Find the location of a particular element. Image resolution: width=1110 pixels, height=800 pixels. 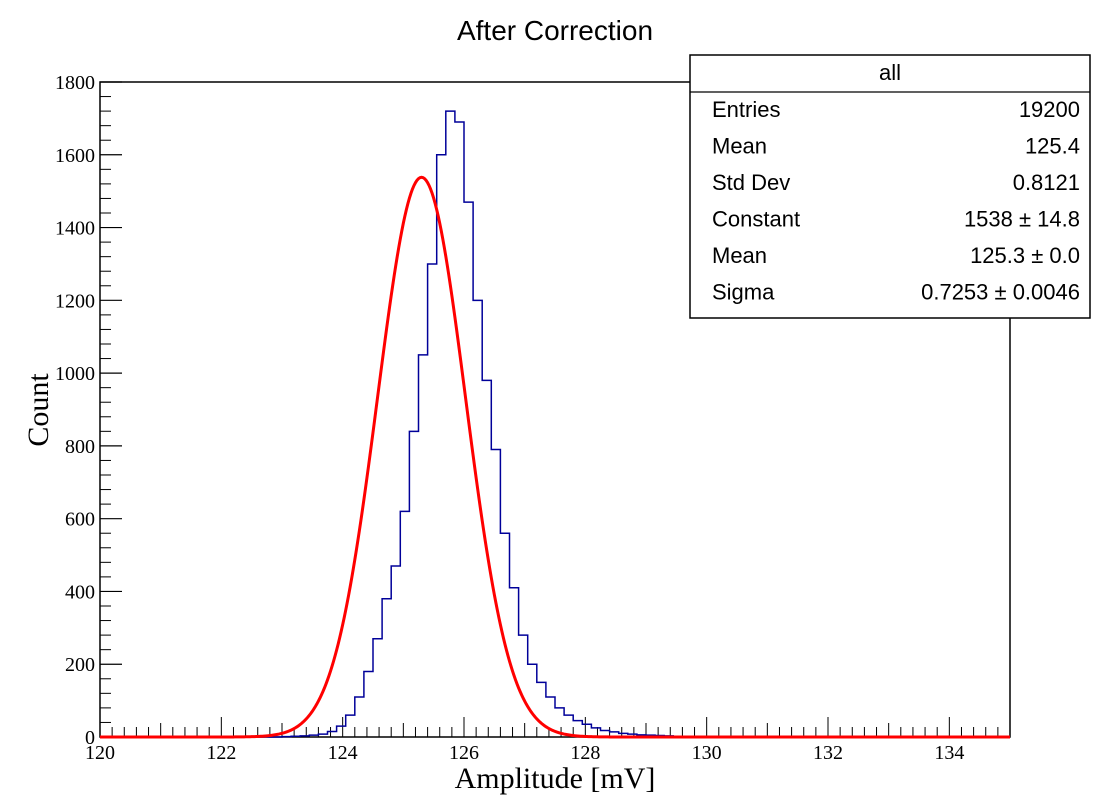

stats-row-value: 1538 ± 14.8 is located at coordinates (1022, 219).